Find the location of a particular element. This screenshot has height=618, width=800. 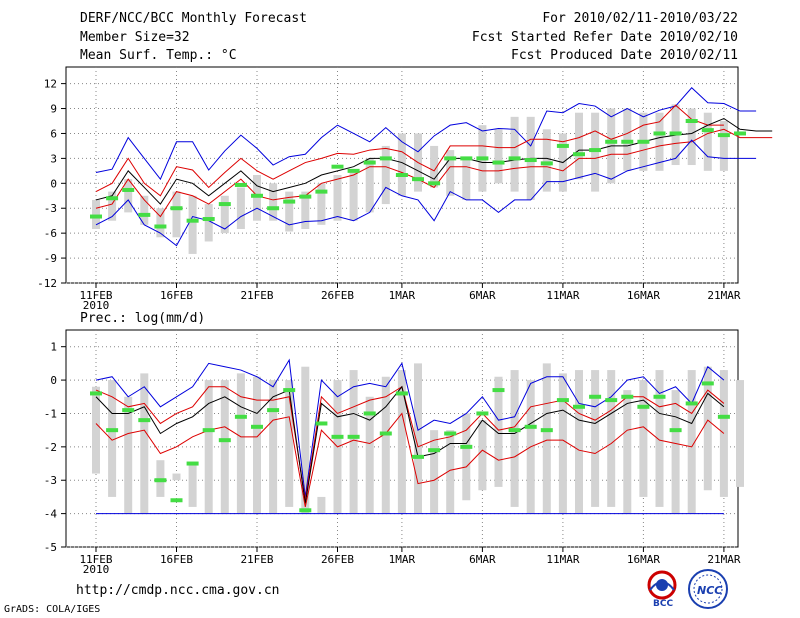

x-year-label: 2010 is located at coordinates (96, 569).